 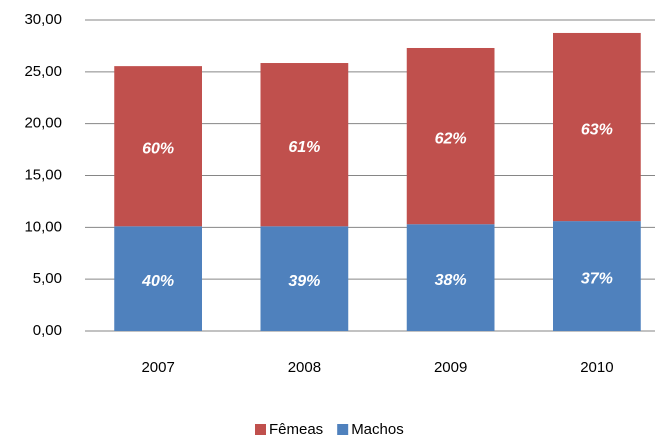 I want to click on value-label: 60%, so click(x=158, y=148).